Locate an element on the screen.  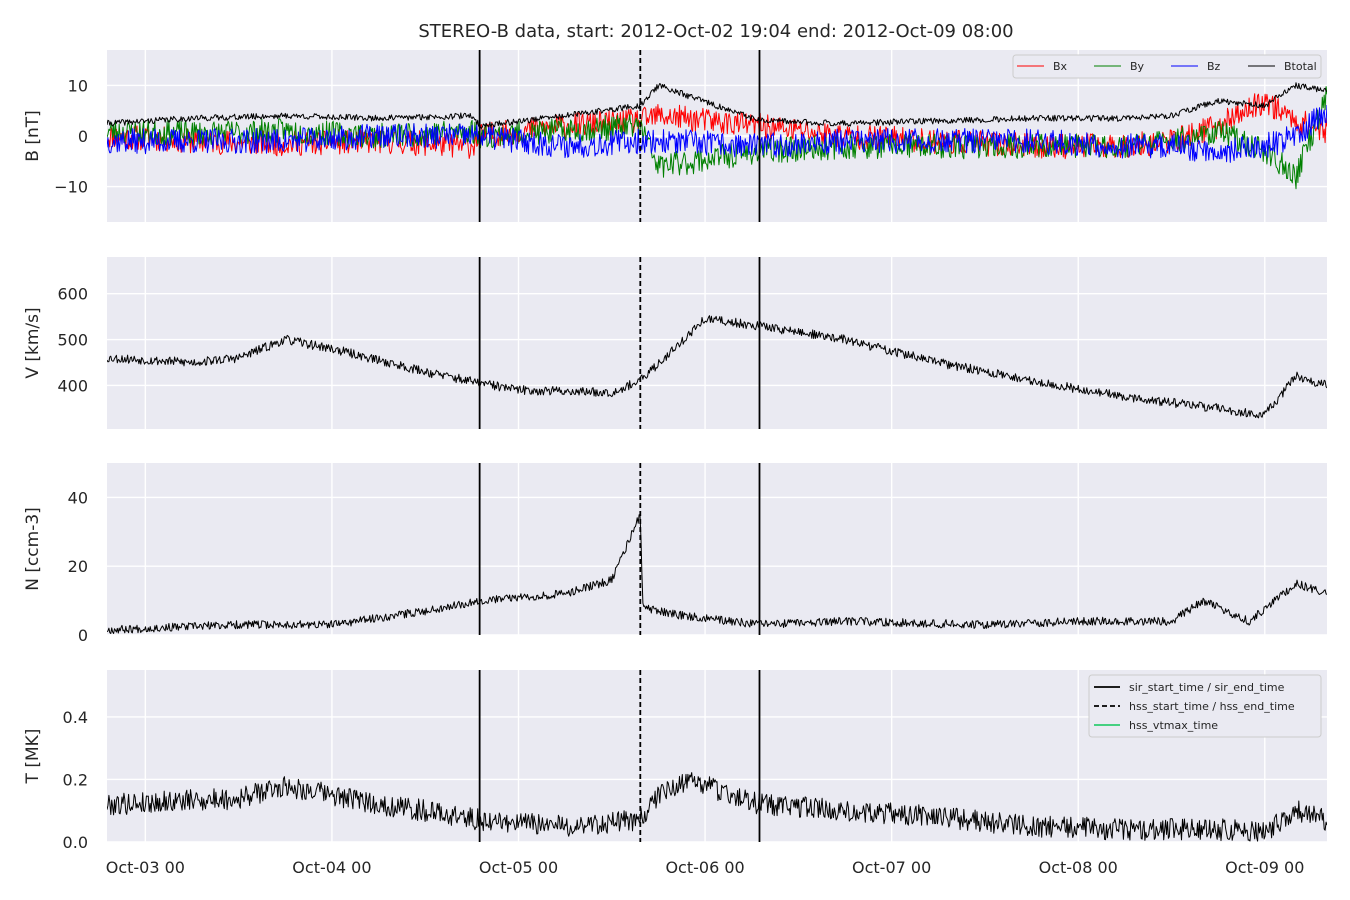
y-tick-label: 0.0 is located at coordinates (75, 842).